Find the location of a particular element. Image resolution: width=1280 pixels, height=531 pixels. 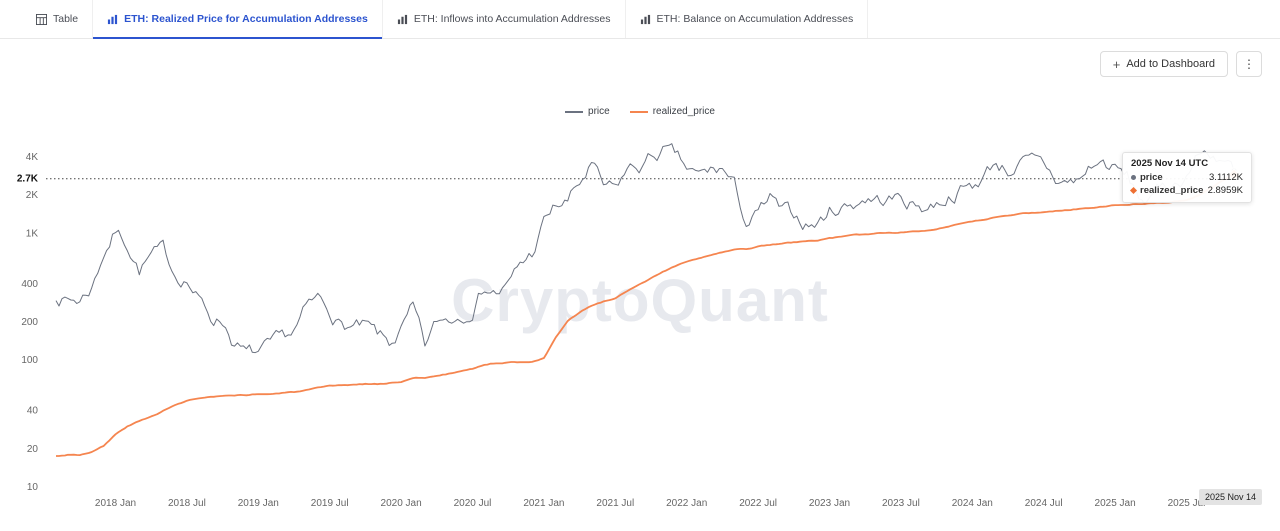

legend-label: price is located at coordinates (599, 111).